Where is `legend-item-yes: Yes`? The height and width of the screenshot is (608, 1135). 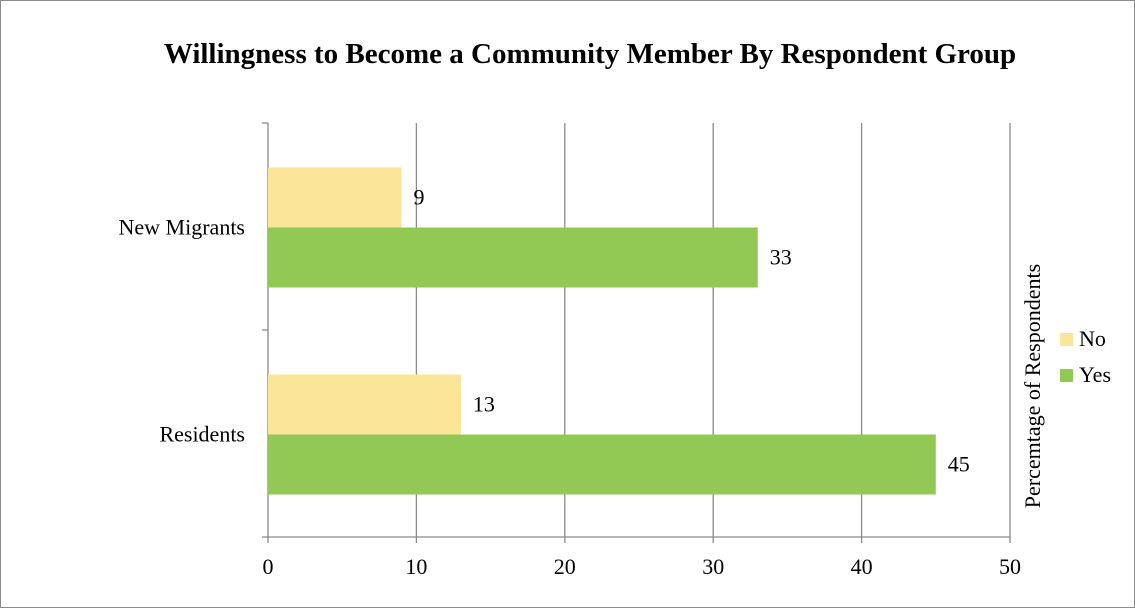 legend-item-yes: Yes is located at coordinates (1085, 375).